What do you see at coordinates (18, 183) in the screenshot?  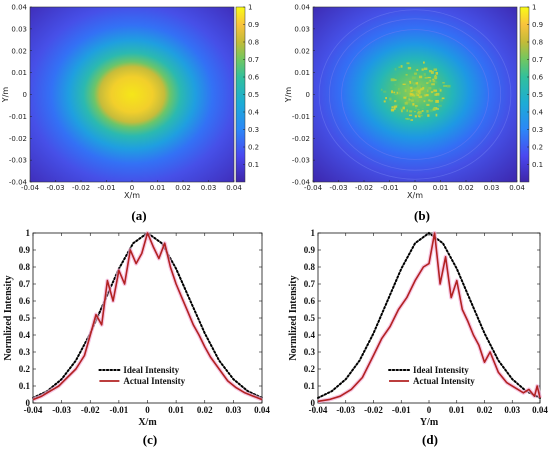 I see `y-tick-label: -0.04` at bounding box center [18, 183].